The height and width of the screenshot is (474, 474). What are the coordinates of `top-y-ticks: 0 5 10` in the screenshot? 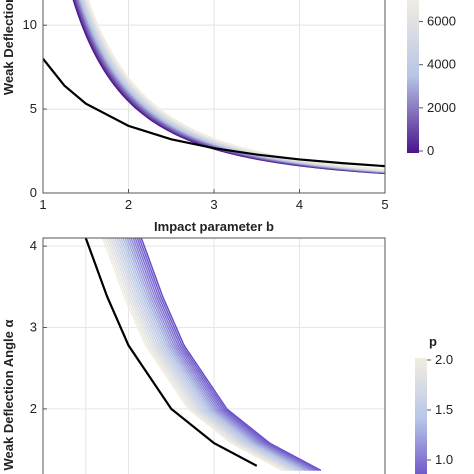 It's located at (35, 108).